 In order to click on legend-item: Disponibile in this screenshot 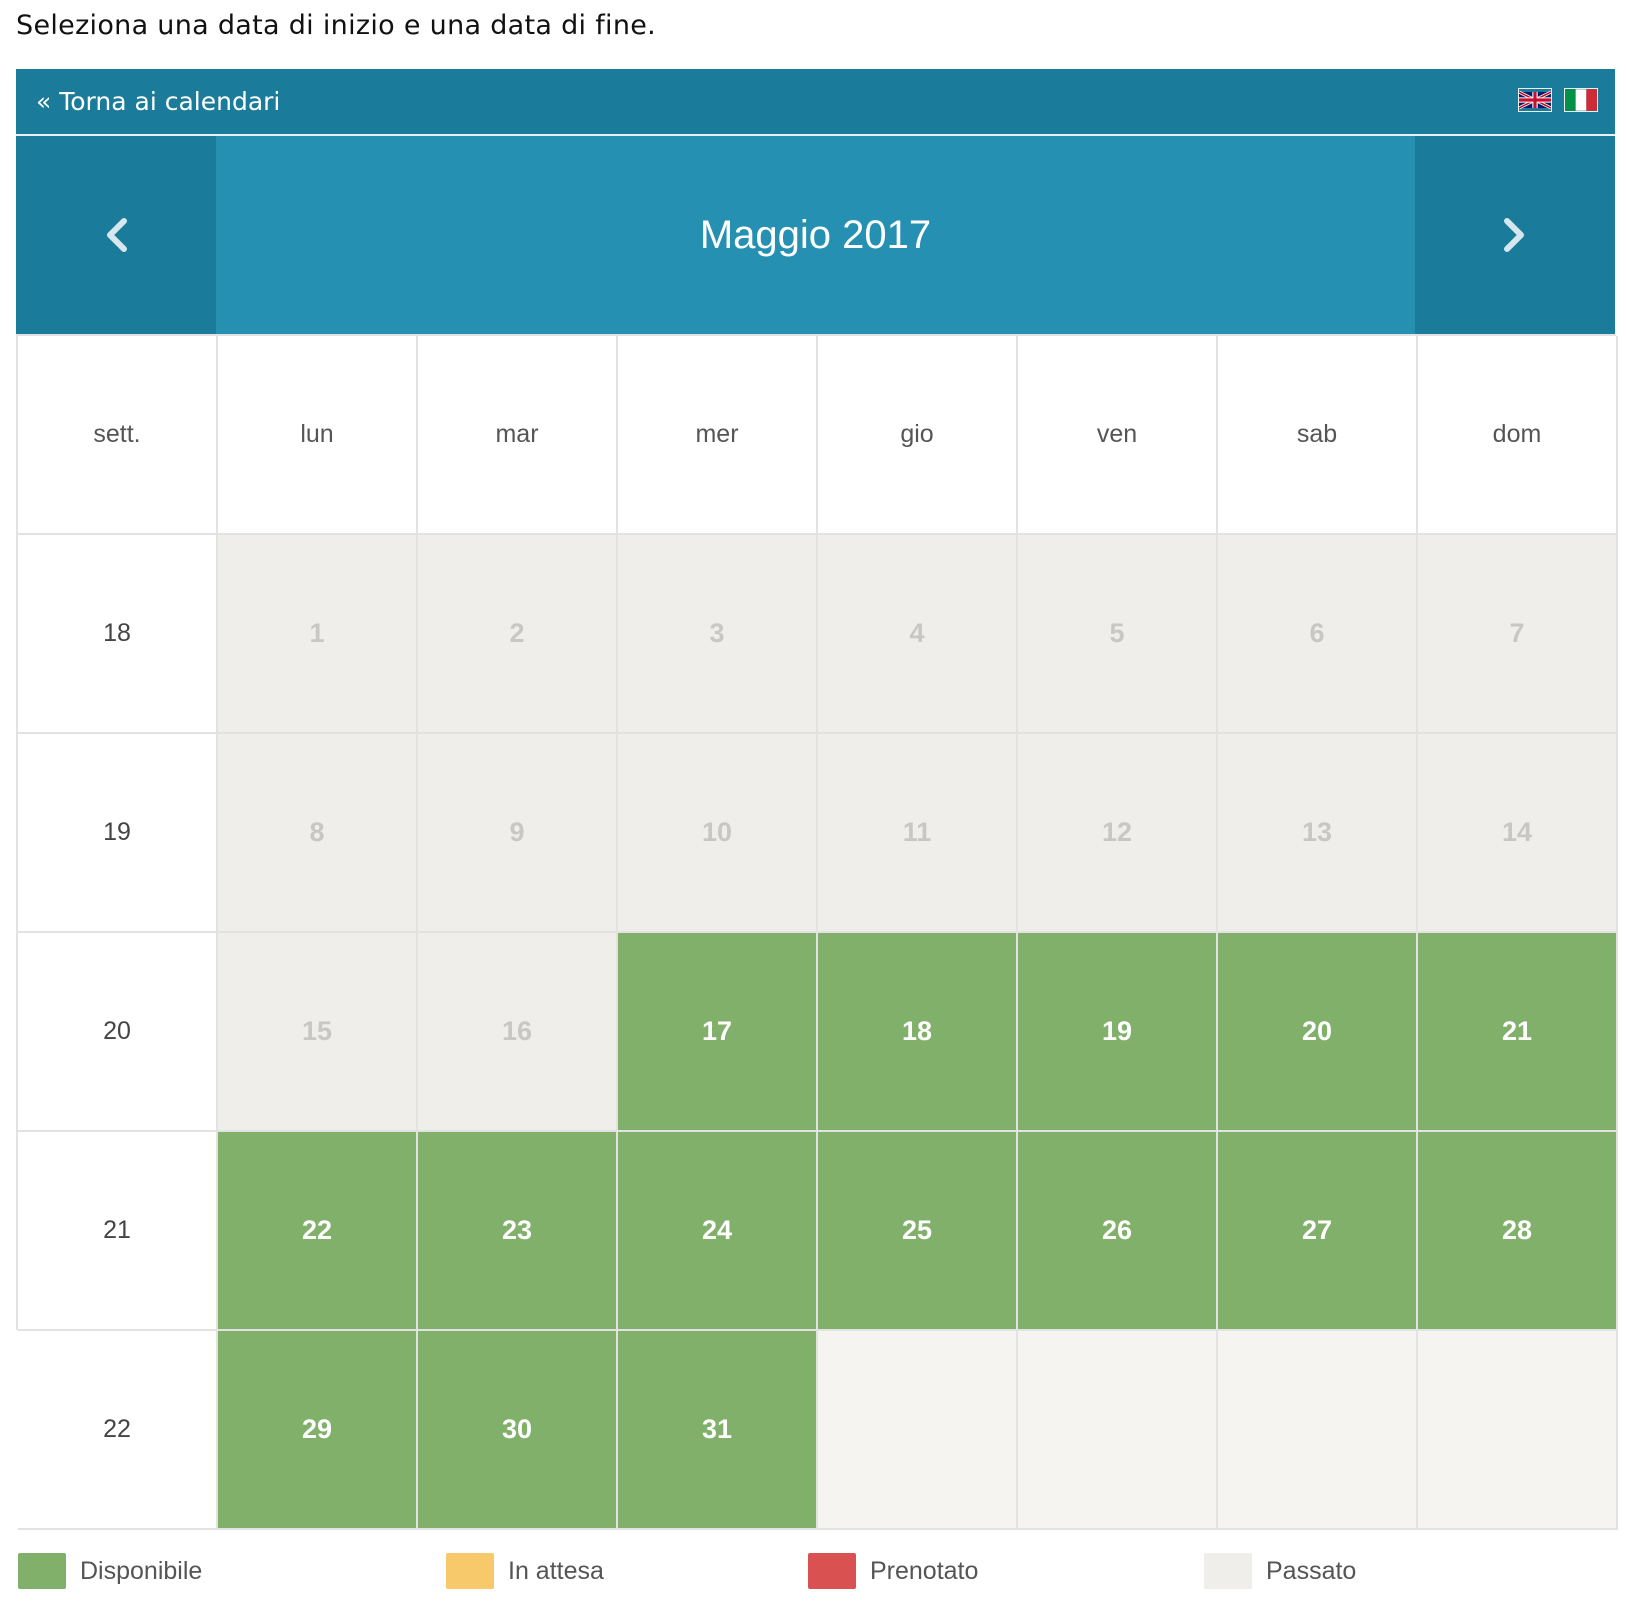, I will do `click(110, 1571)`.